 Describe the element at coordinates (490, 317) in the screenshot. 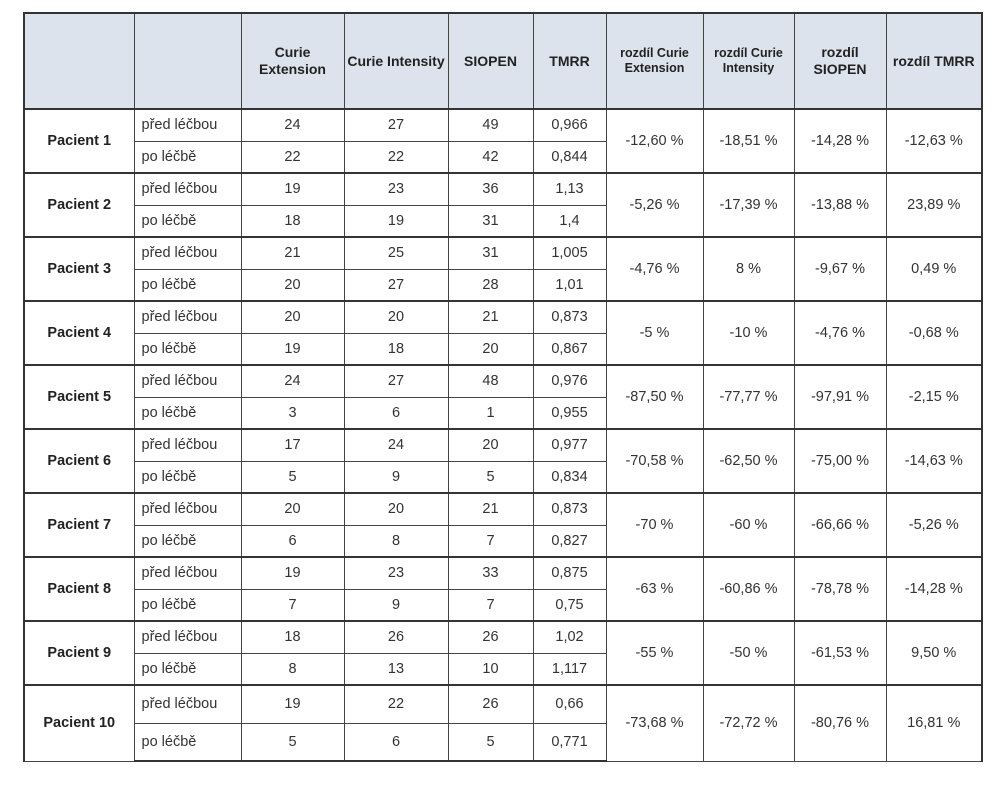

I see `before-siopen-cell: 21` at that location.